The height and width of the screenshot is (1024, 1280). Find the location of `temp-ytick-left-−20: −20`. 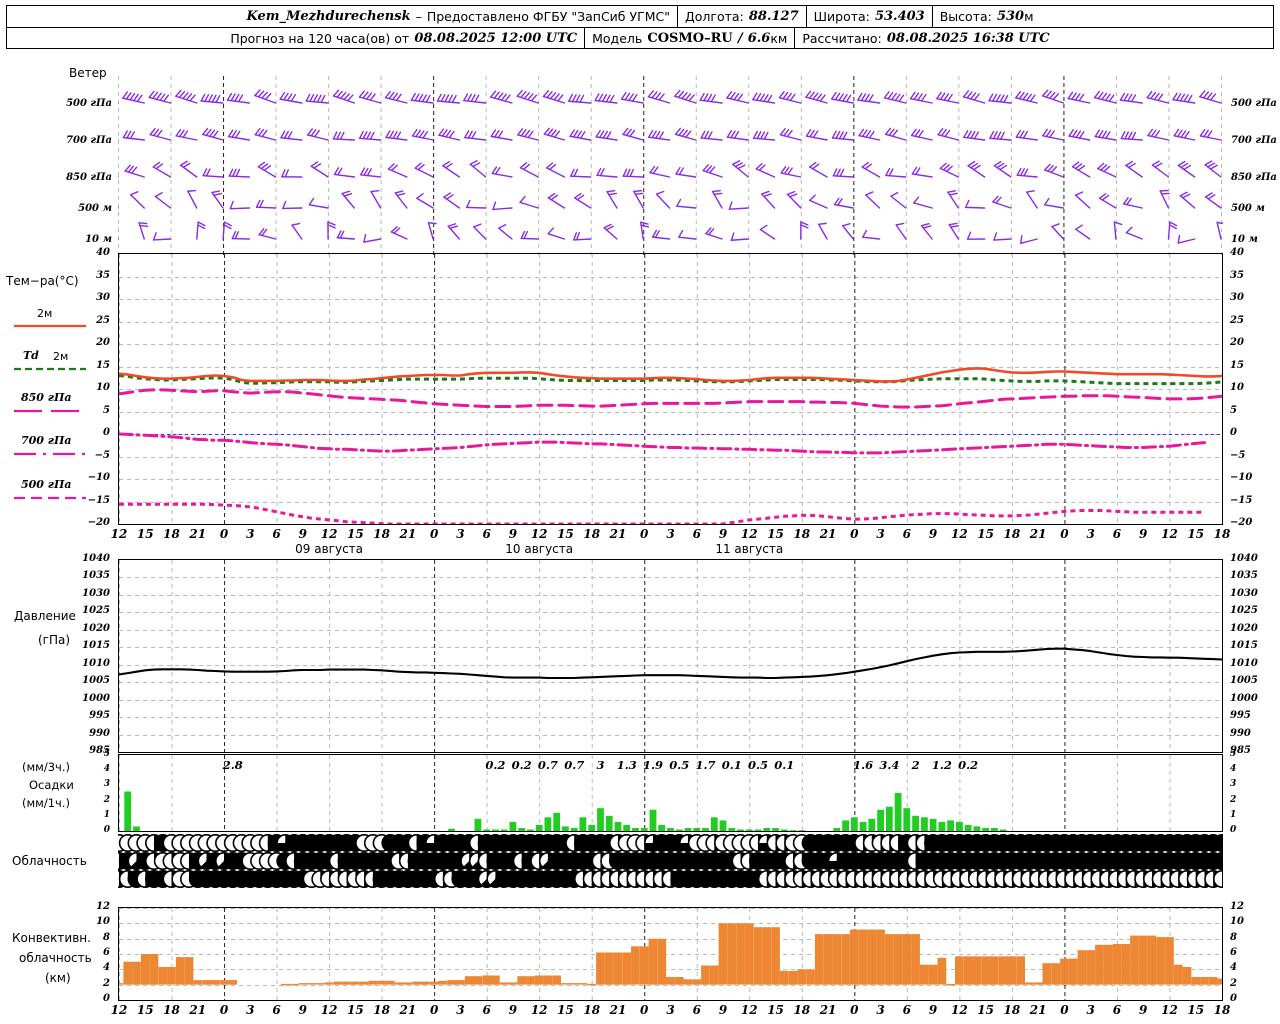

temp-ytick-left-−20: −20 is located at coordinates (98, 522).